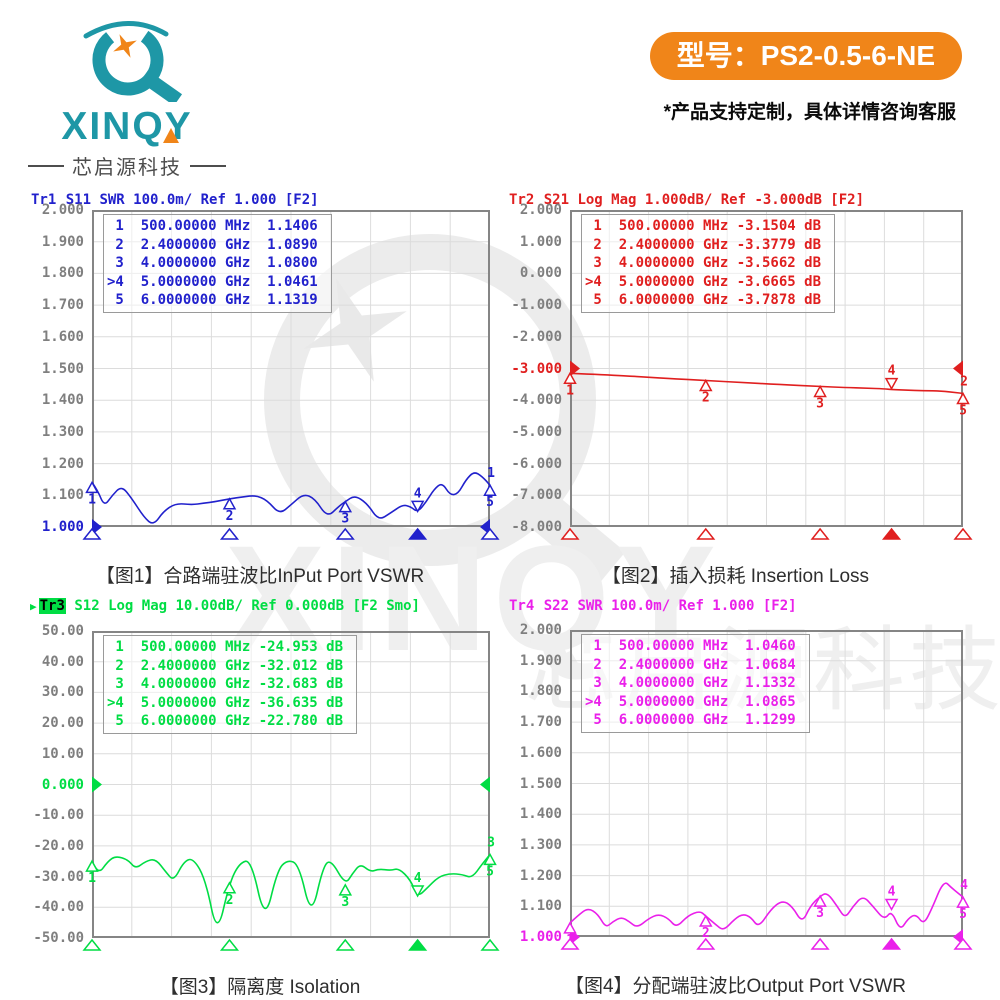 This screenshot has width=1000, height=1000. I want to click on logo-star-icon, so click(125, 46).